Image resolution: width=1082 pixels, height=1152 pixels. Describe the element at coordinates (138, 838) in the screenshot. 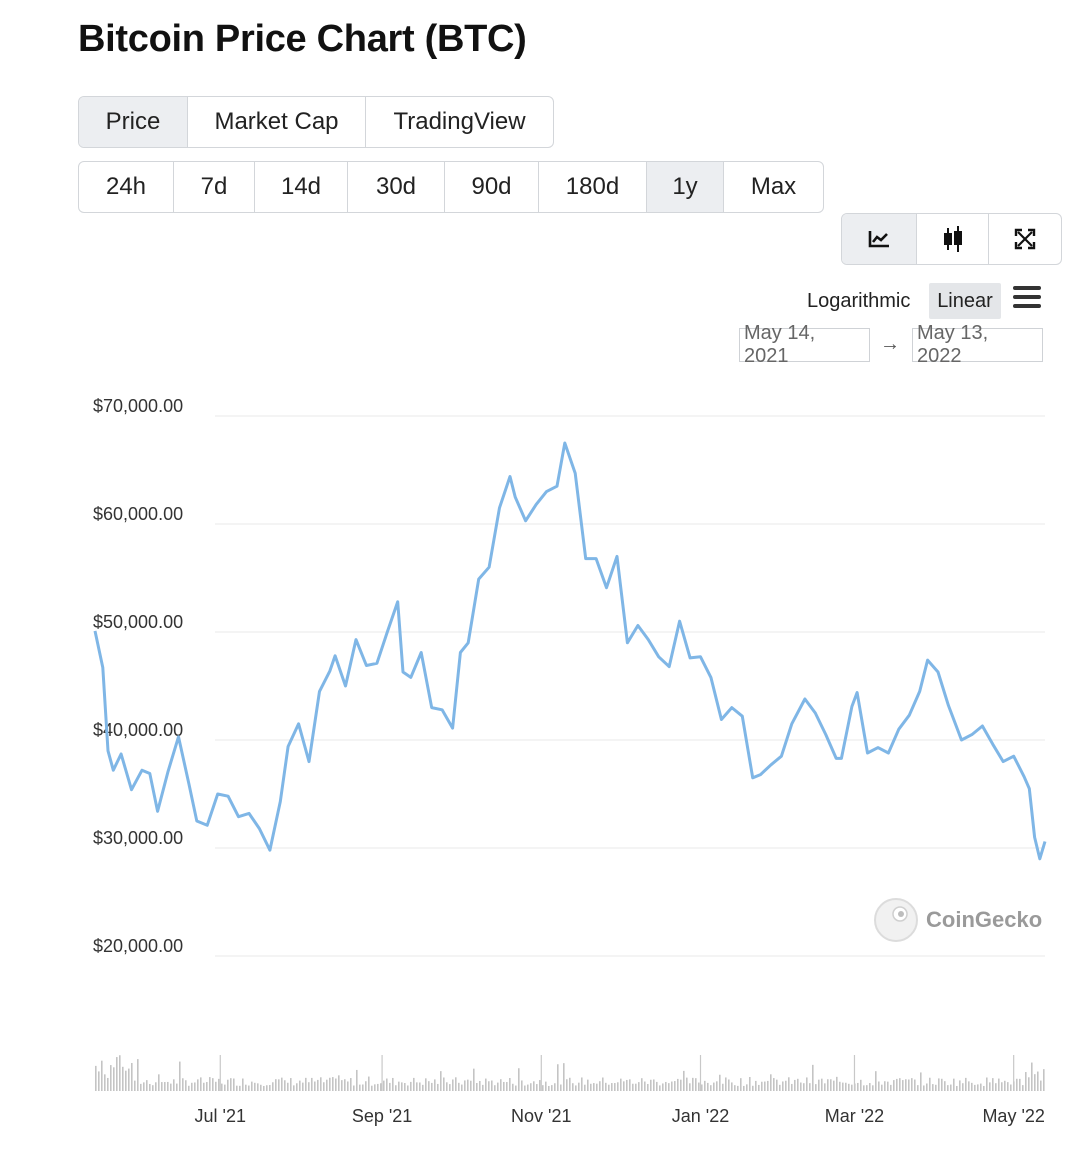

I see `y-tick-label: $30,000.00` at that location.